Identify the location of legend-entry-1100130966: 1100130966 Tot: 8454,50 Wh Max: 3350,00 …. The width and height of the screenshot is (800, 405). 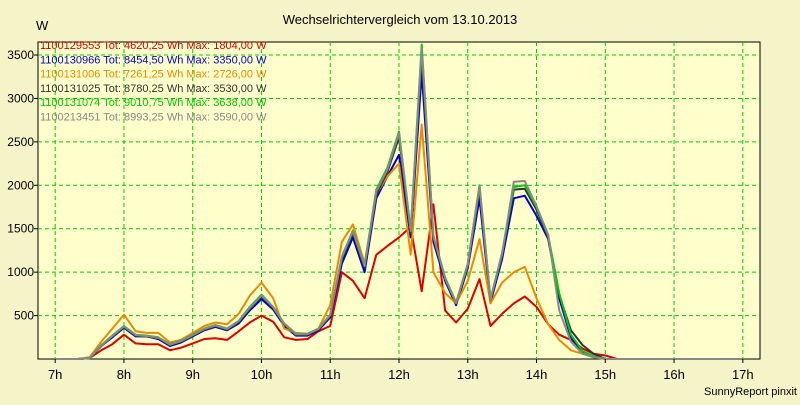
(153, 60).